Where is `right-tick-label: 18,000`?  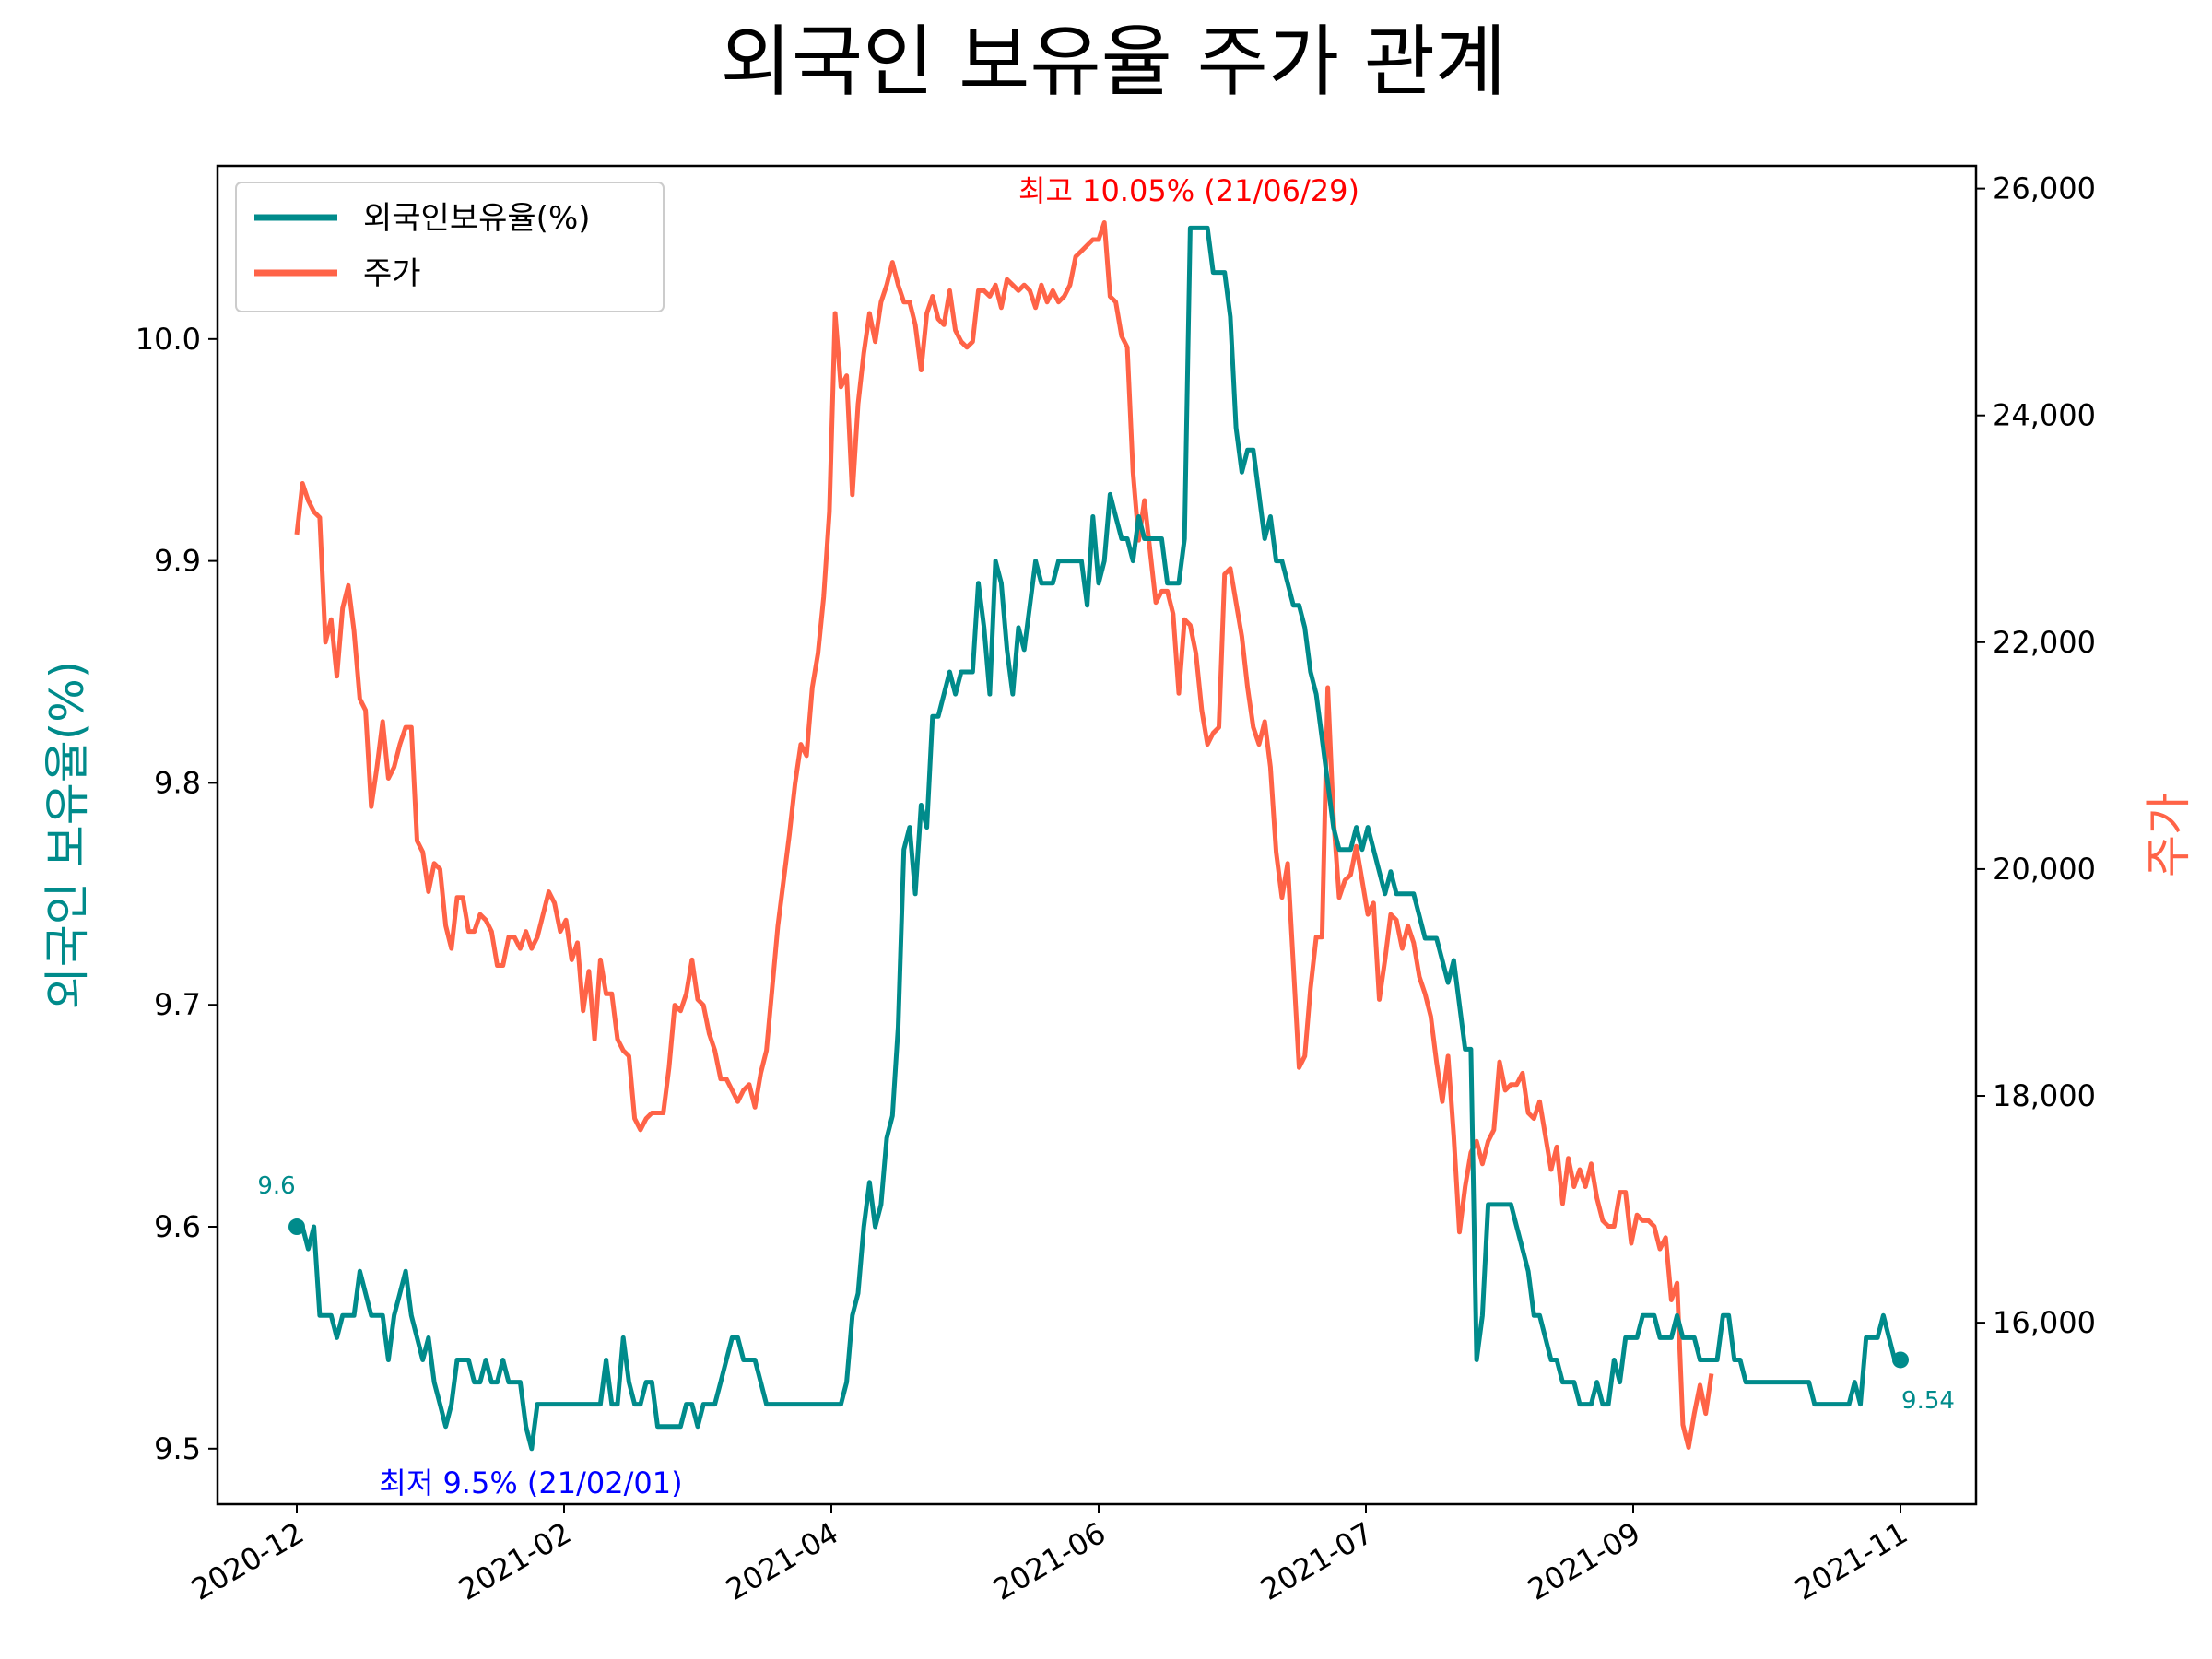
right-tick-label: 18,000 is located at coordinates (2044, 1095).